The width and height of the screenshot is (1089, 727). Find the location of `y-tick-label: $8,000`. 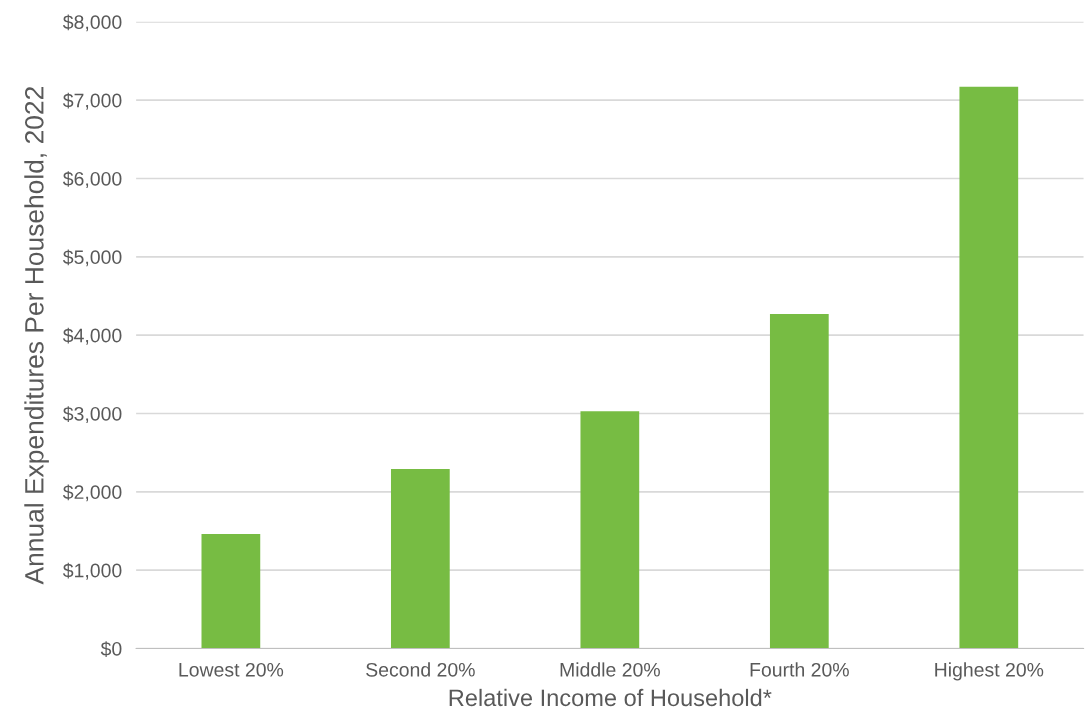

y-tick-label: $8,000 is located at coordinates (92, 23).